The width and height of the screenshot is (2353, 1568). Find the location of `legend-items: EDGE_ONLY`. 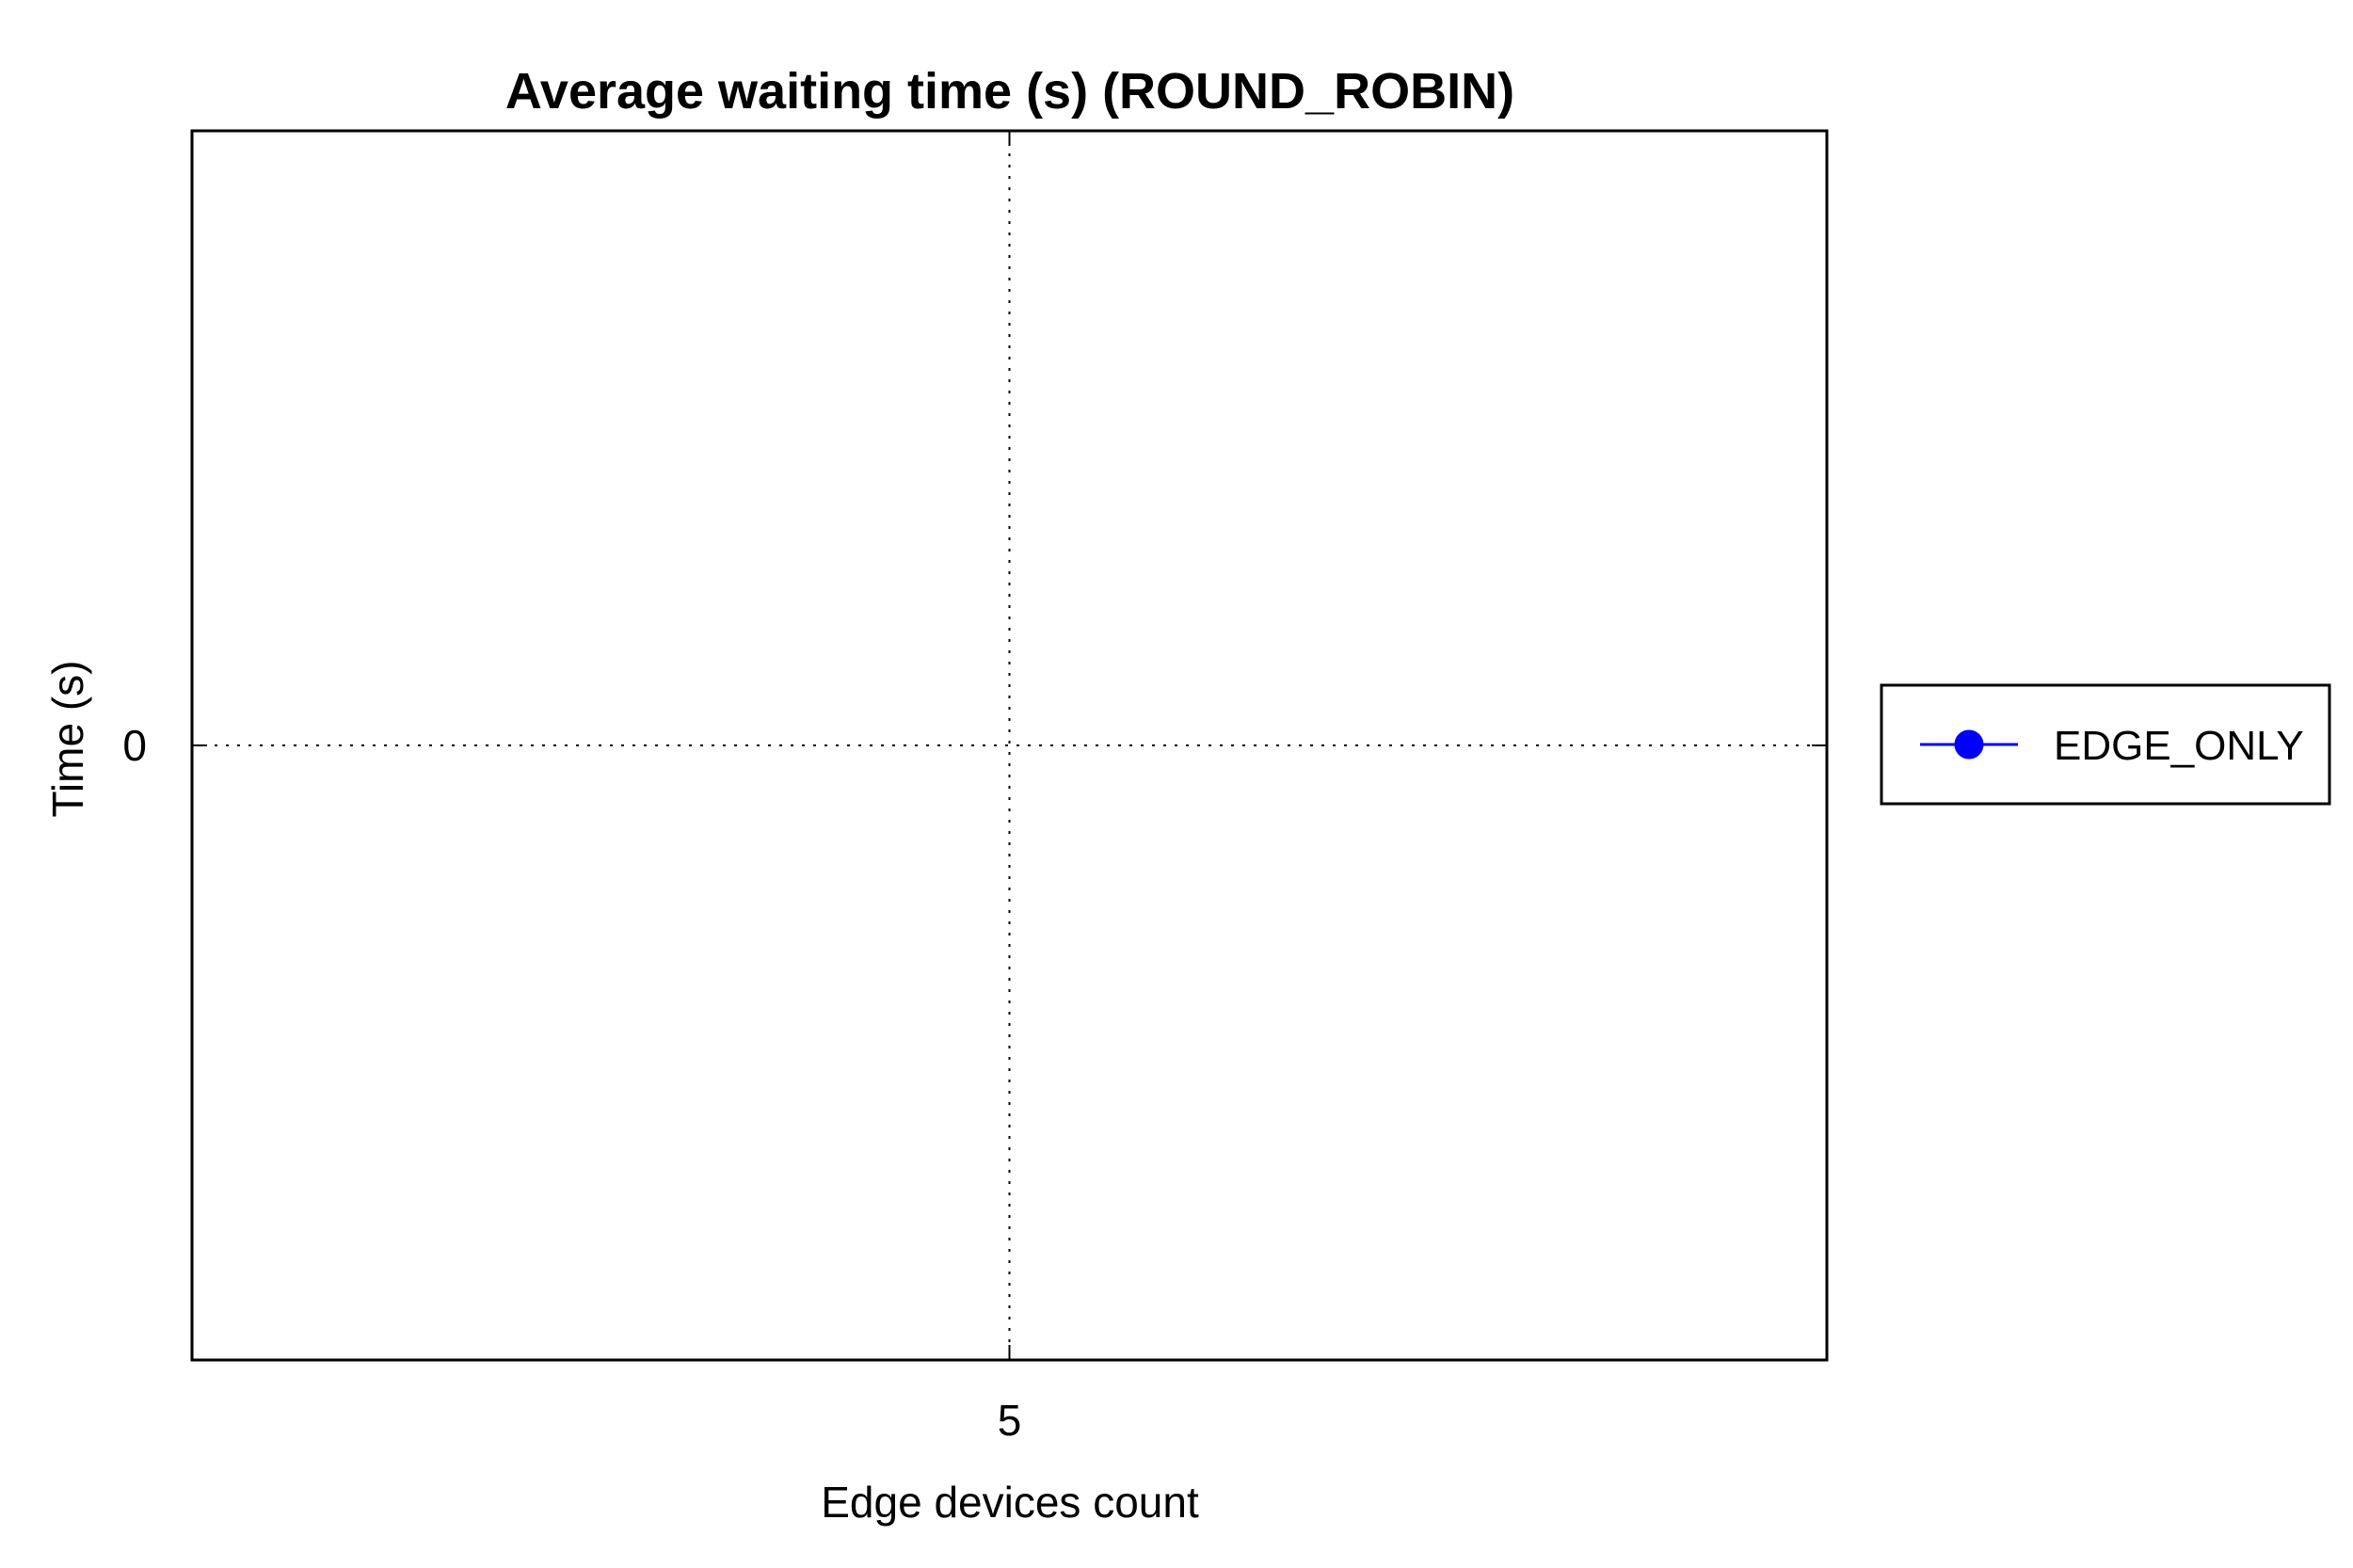

legend-items: EDGE_ONLY is located at coordinates (2112, 746).